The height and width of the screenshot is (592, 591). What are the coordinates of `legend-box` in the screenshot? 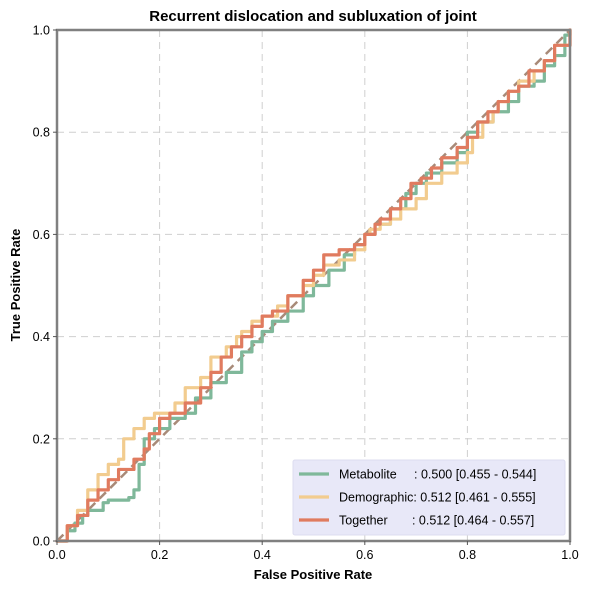 It's located at (429, 497).